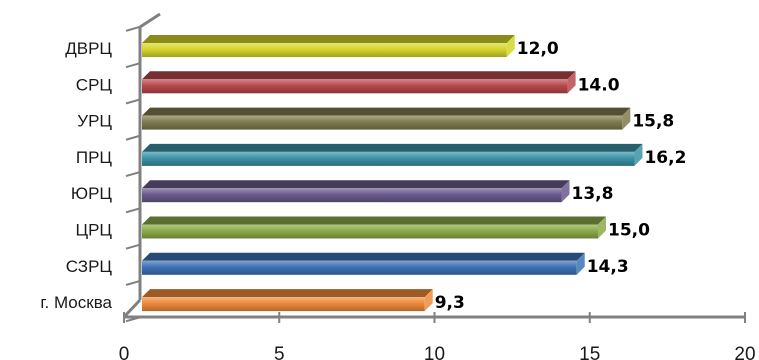  I want to click on value-label: 9,3, so click(450, 303).